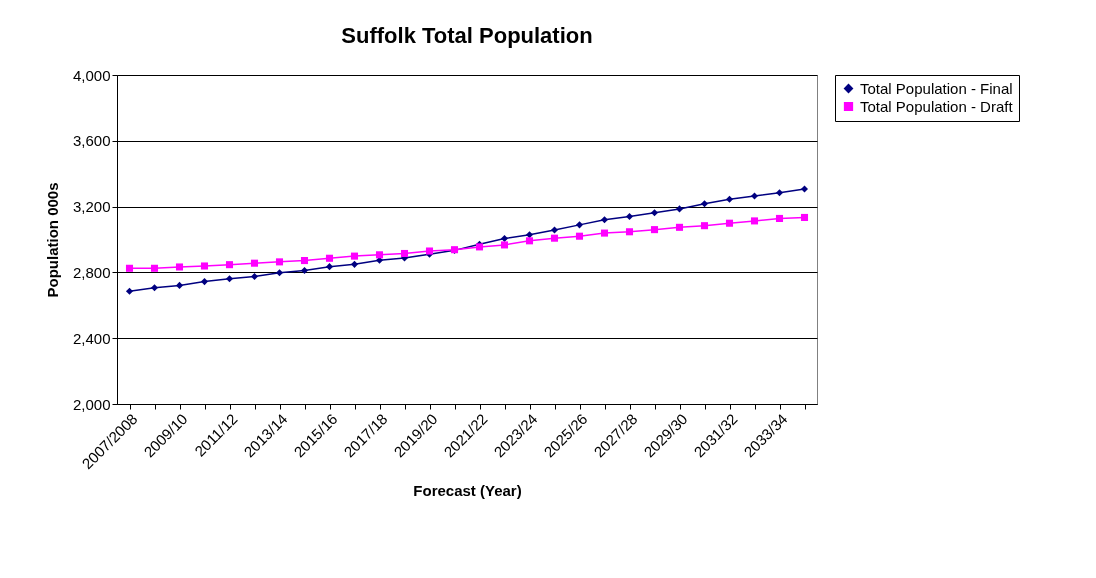  What do you see at coordinates (91, 207) in the screenshot?
I see `y-tick-label: 3,200` at bounding box center [91, 207].